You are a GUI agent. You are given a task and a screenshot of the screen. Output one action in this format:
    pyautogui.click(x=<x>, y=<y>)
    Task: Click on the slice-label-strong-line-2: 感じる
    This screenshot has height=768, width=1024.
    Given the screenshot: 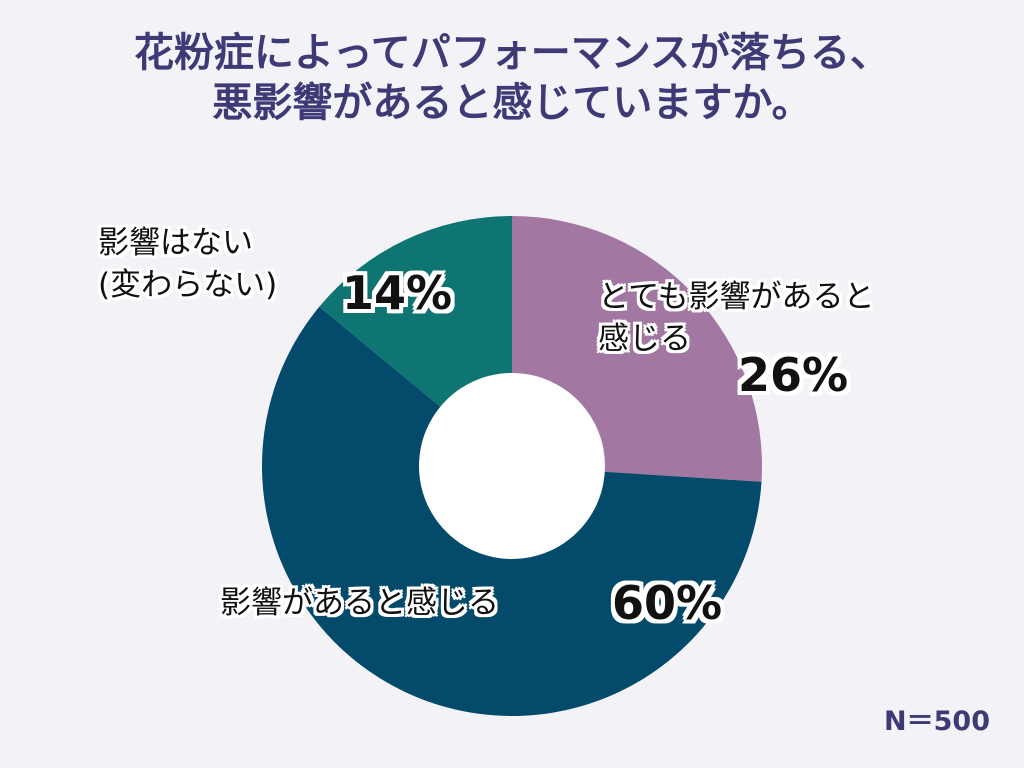 What is the action you would take?
    pyautogui.click(x=644, y=339)
    